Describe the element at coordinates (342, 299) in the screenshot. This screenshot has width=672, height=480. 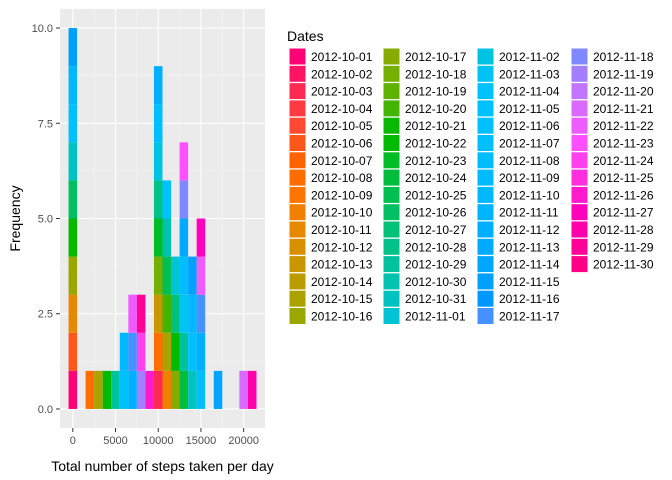
I see `legend-label: 2012-10-15` at that location.